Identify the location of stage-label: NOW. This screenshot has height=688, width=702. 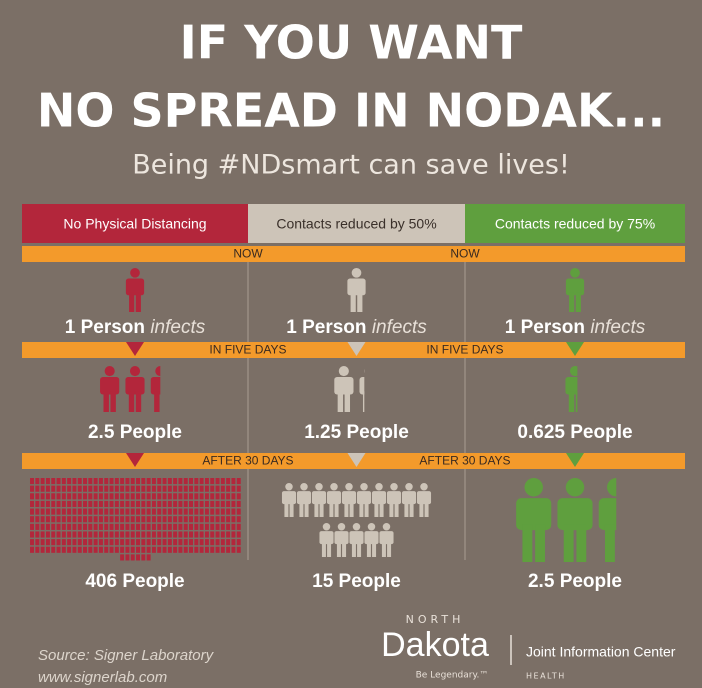
(248, 254).